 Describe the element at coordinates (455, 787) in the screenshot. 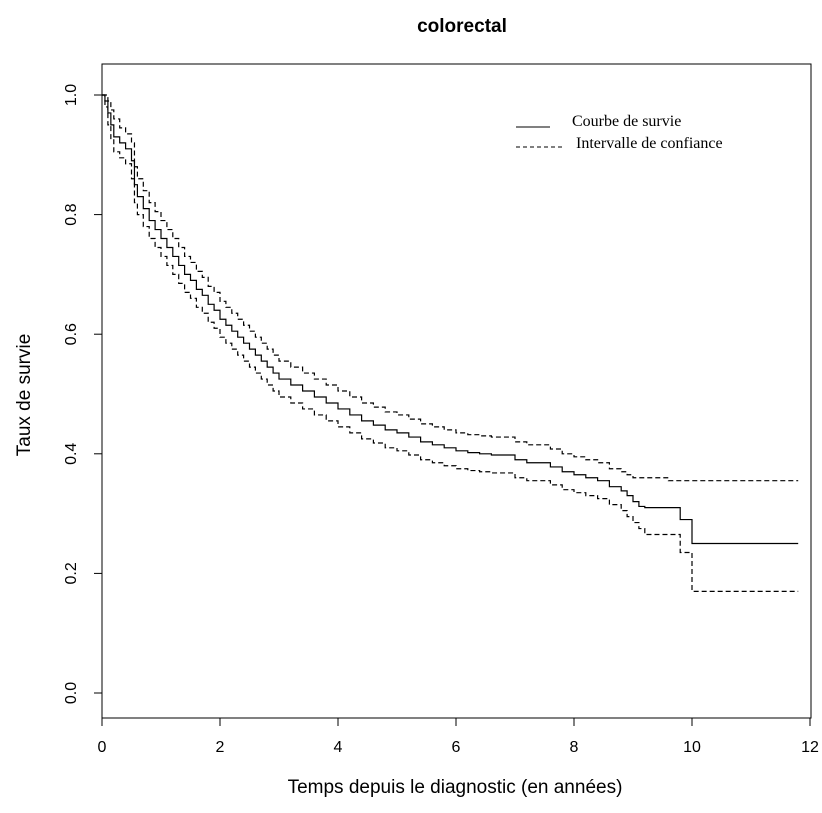

I see `x-axis-label: Temps depuis le diagnostic (en années)` at that location.